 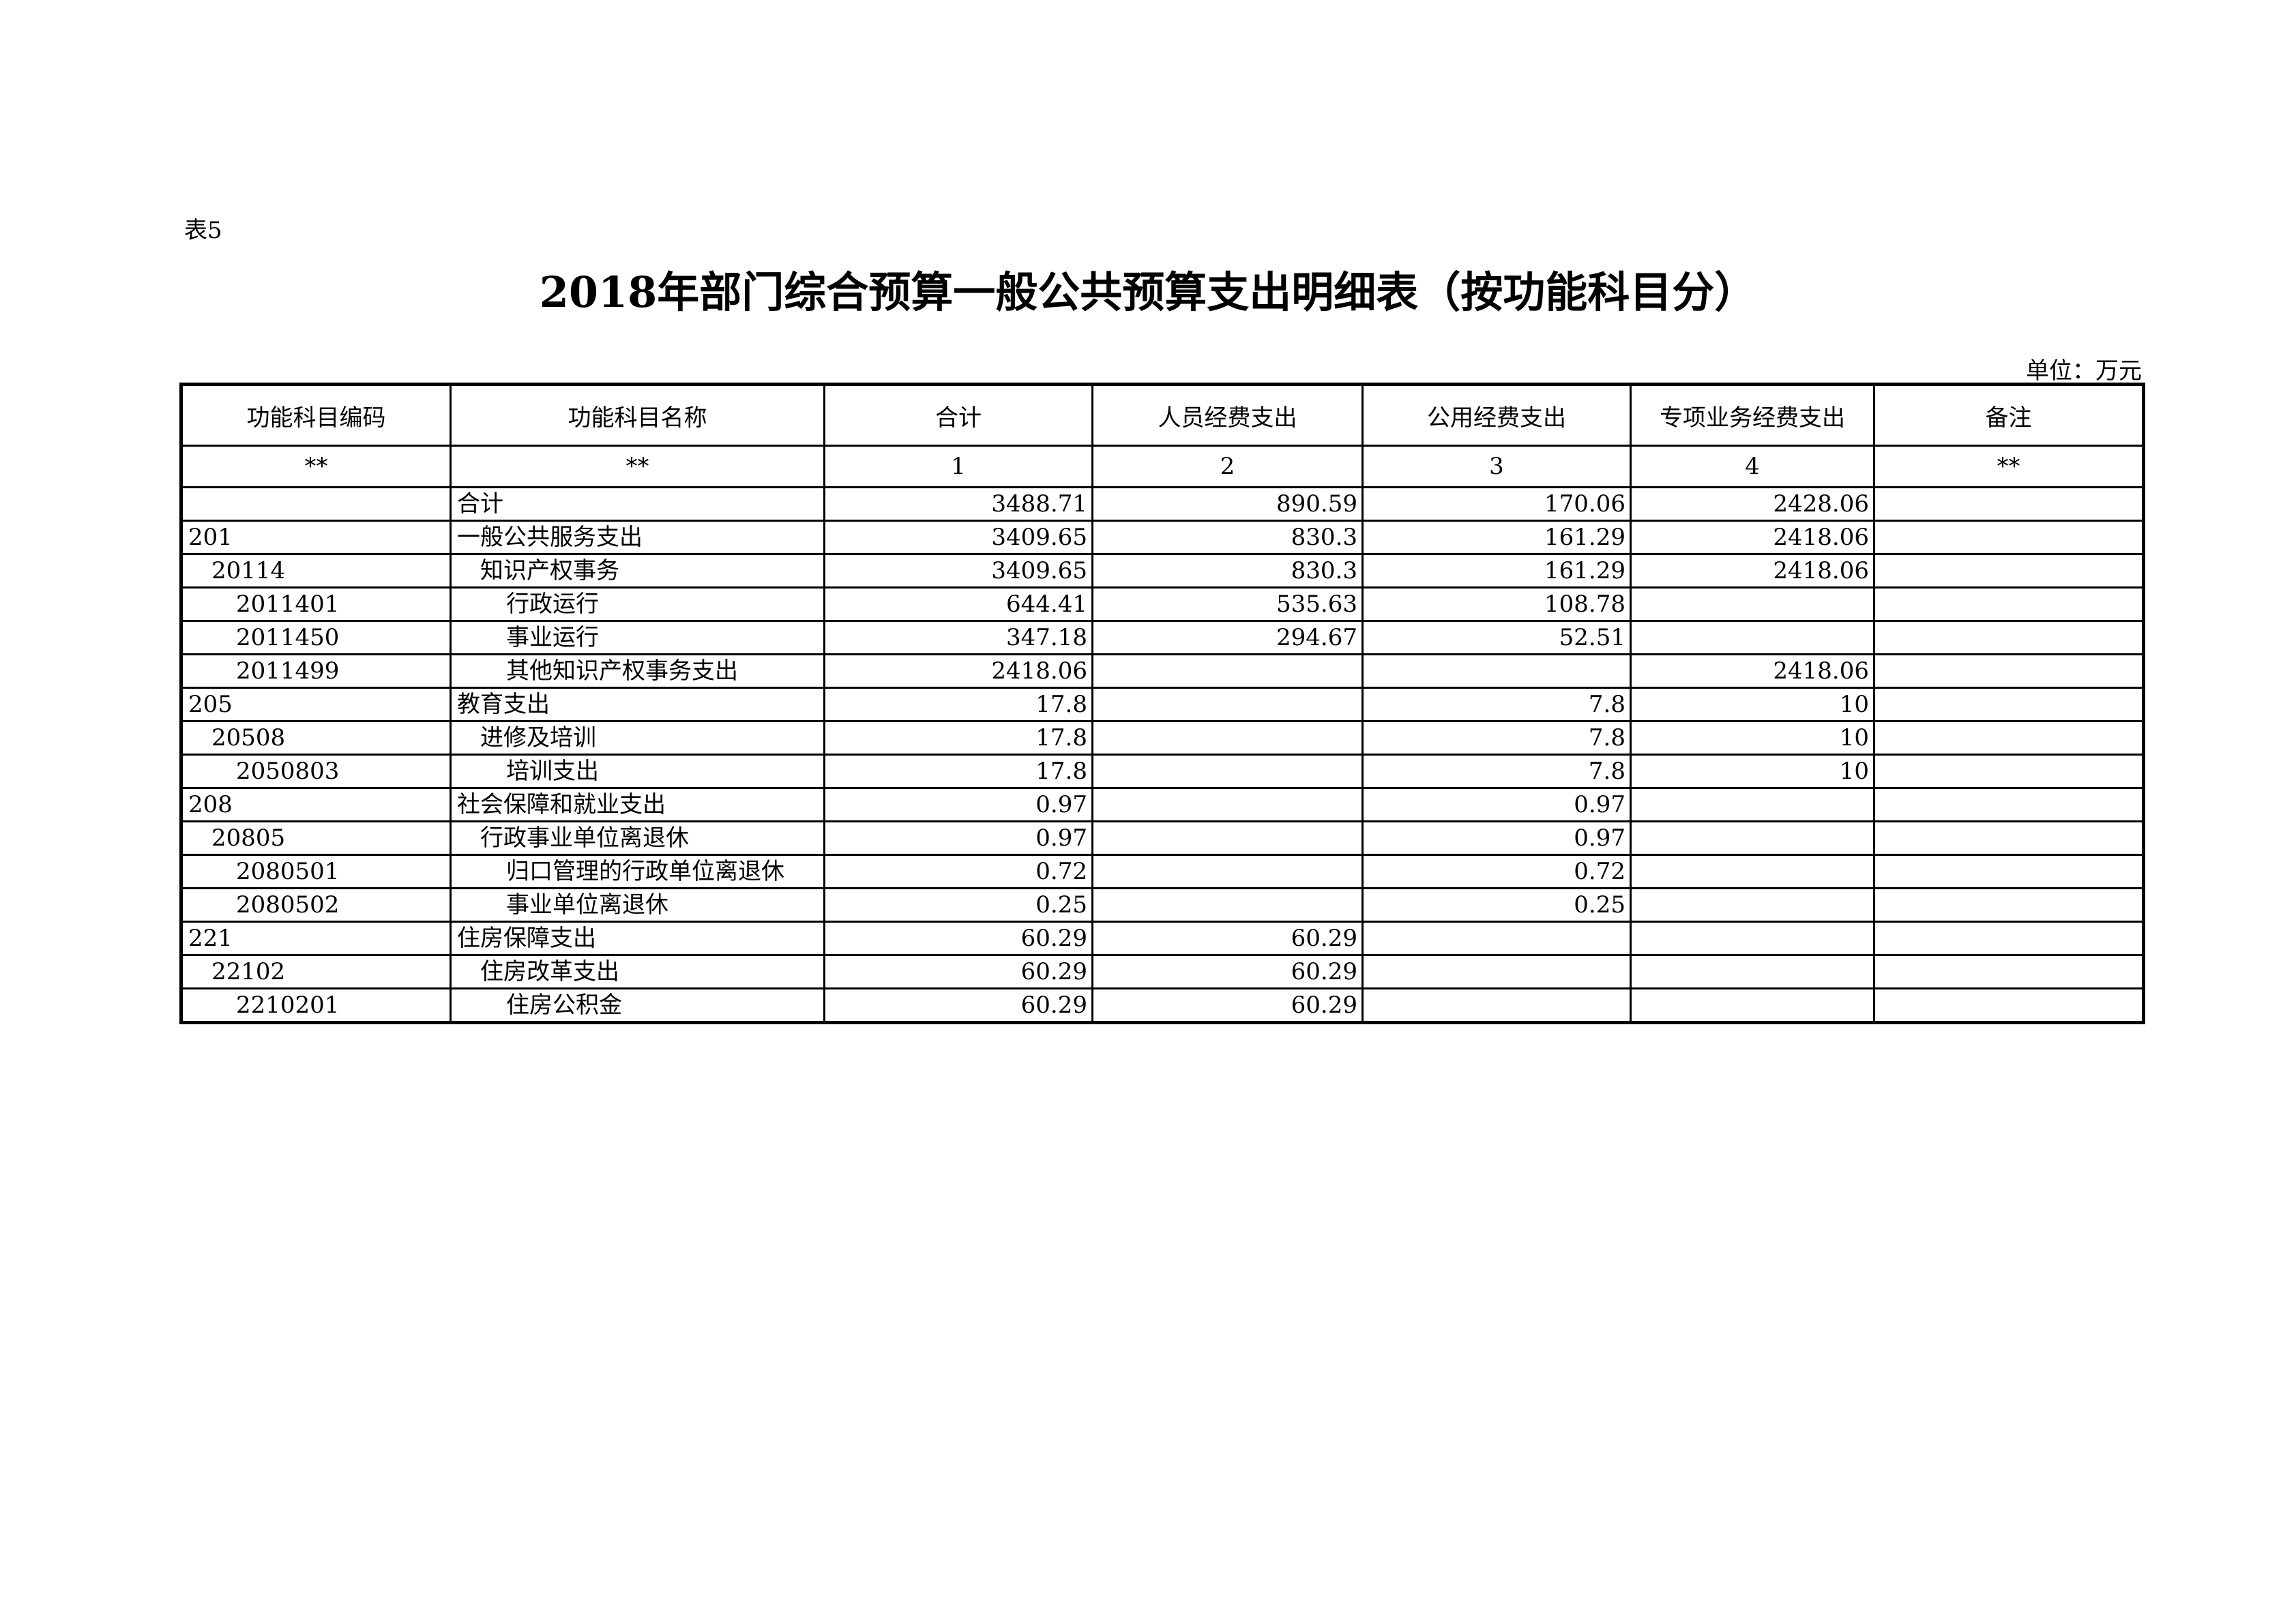 What do you see at coordinates (958, 504) in the screenshot?
I see `cell-total: 3488.71` at bounding box center [958, 504].